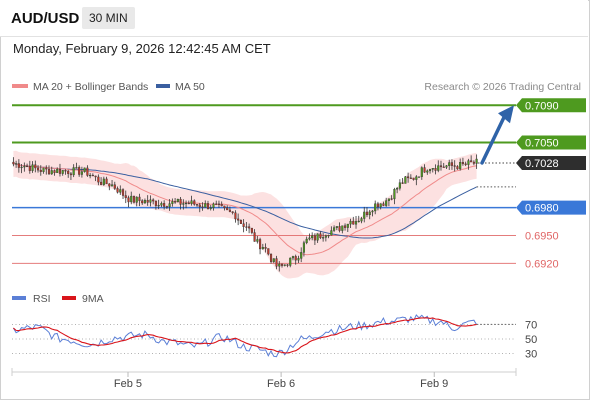 This screenshot has height=400, width=590. Describe the element at coordinates (542, 264) in the screenshot. I see `level-label-support: 0.6920` at that location.